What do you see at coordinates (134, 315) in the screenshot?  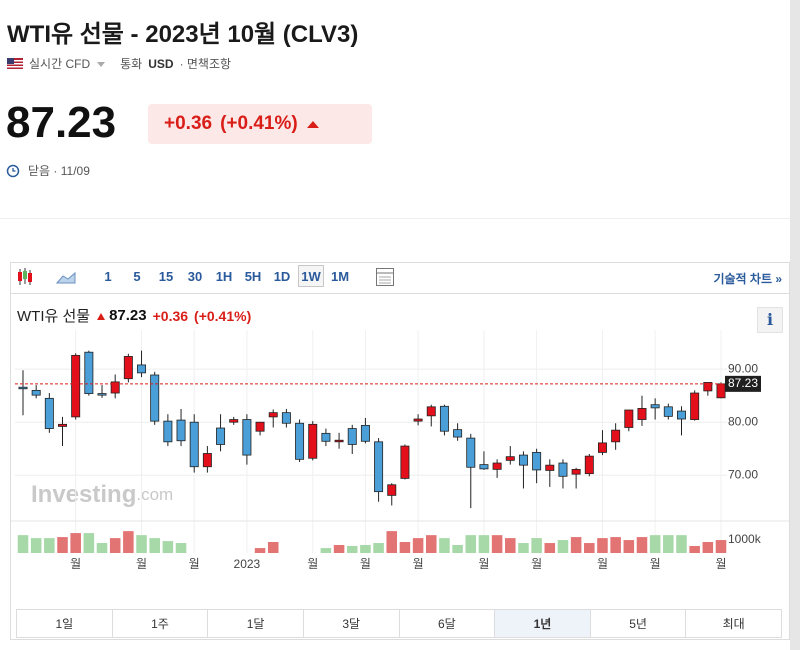 I see `chart-header: WTI유 선물 87.23 +0.36 (+0.41%)` at bounding box center [134, 315].